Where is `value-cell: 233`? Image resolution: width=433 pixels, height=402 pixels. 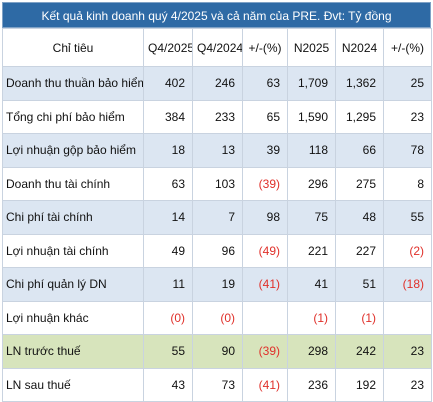 value-cell: 233 is located at coordinates (217, 116).